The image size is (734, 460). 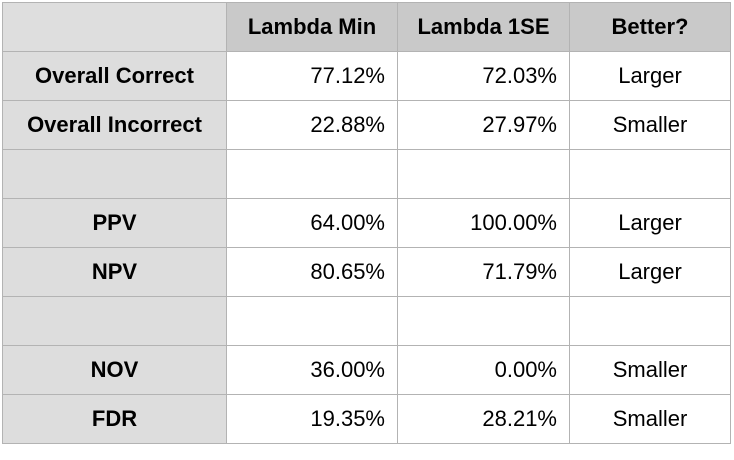 I want to click on header-lambda-1se: Lambda 1SE, so click(x=483, y=27).